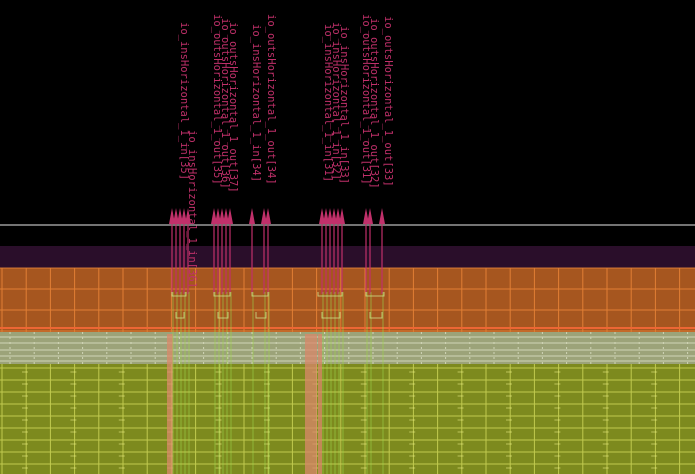  What do you see at coordinates (347, 257) in the screenshot?
I see `routing-blockage-band` at bounding box center [347, 257].